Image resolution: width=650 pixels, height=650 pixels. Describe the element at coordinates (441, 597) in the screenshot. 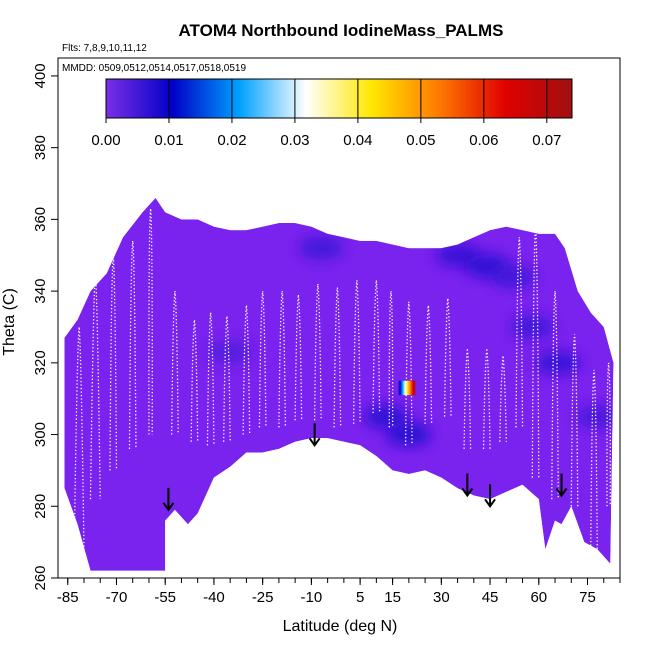

I see `x-tick-label: 30` at that location.